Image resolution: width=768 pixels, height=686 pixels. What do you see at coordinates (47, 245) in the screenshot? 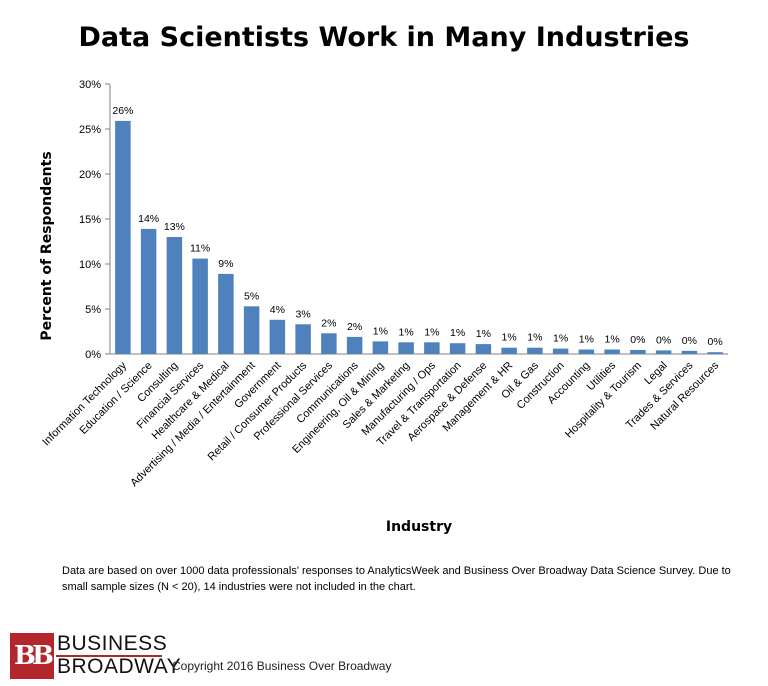
I see `y-axis-label: Percent of Respondents` at bounding box center [47, 245].